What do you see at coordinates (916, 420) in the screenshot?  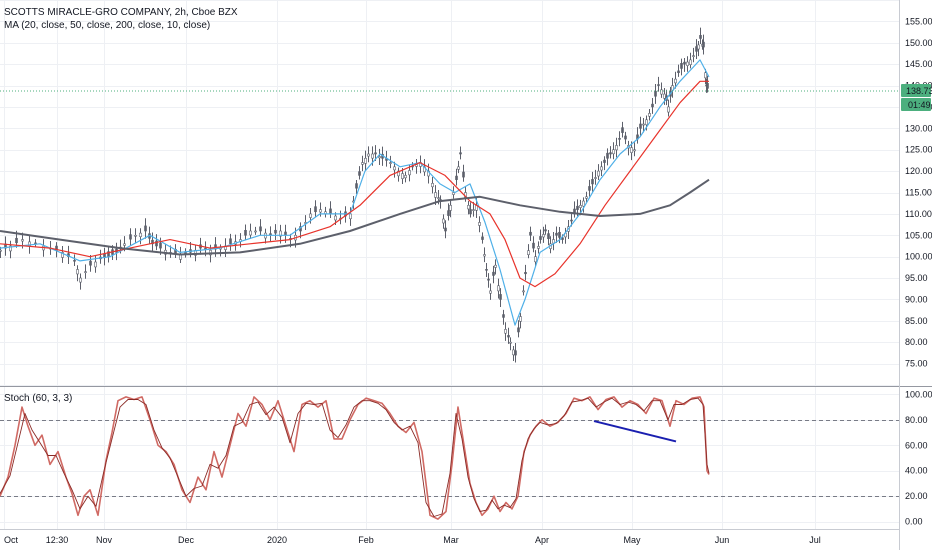 I see `stoch-tick-label: 80.00` at bounding box center [916, 420].